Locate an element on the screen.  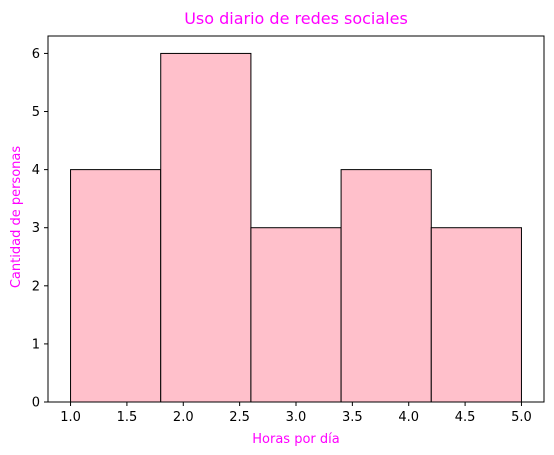
y-tick-label: 1 is located at coordinates (36, 344).